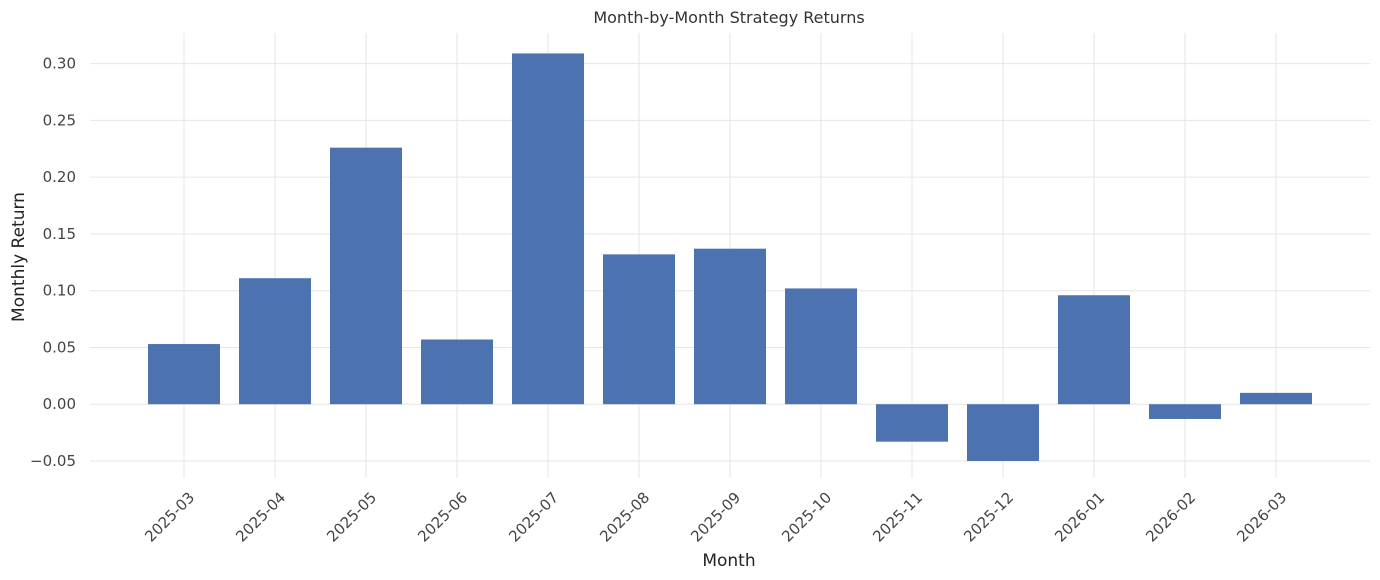 Image resolution: width=1380 pixels, height=580 pixels. What do you see at coordinates (59, 120) in the screenshot?
I see `y-tick-label: 0.25` at bounding box center [59, 120].